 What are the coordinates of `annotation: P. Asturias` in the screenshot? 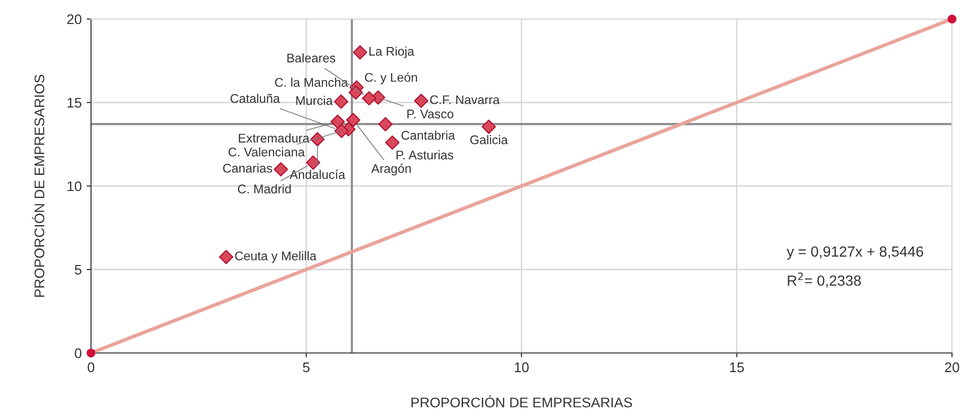 It's located at (425, 155).